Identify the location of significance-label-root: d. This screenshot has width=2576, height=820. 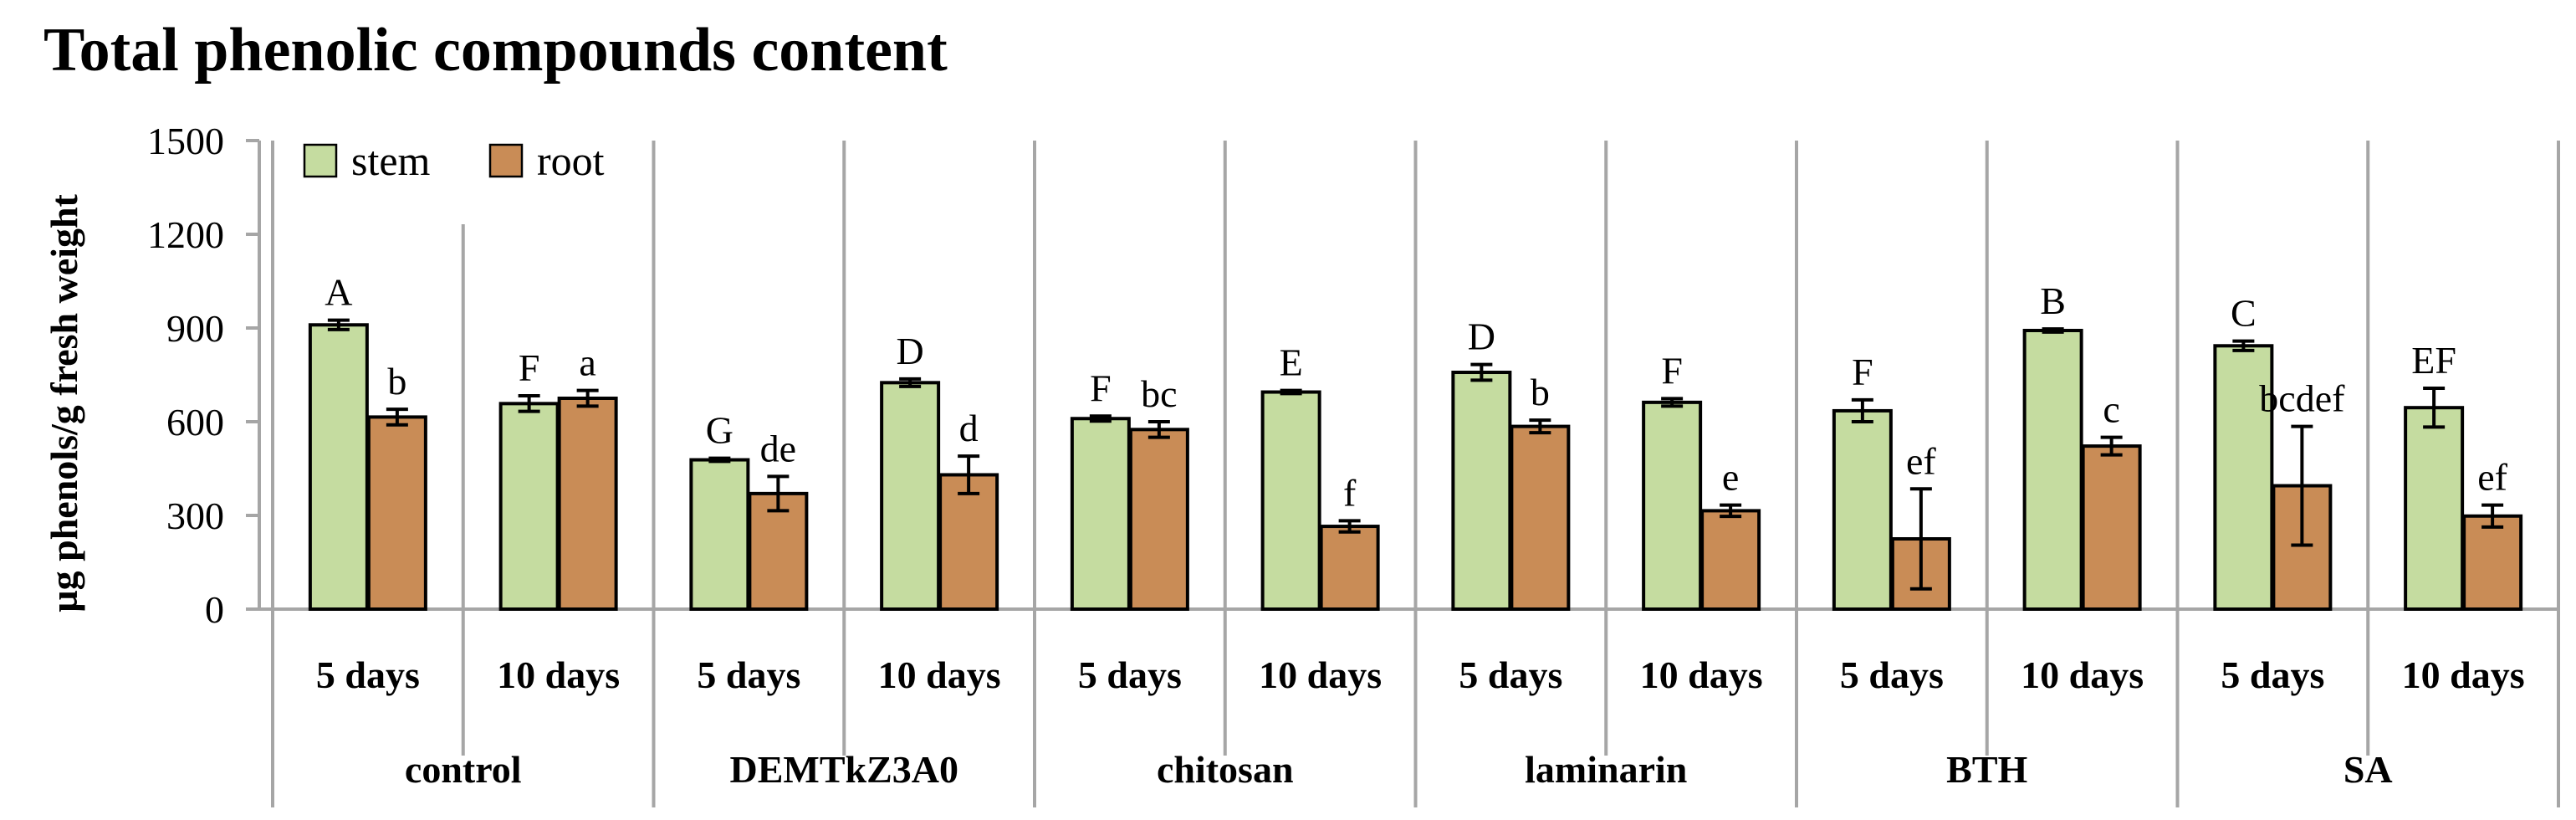
(969, 428).